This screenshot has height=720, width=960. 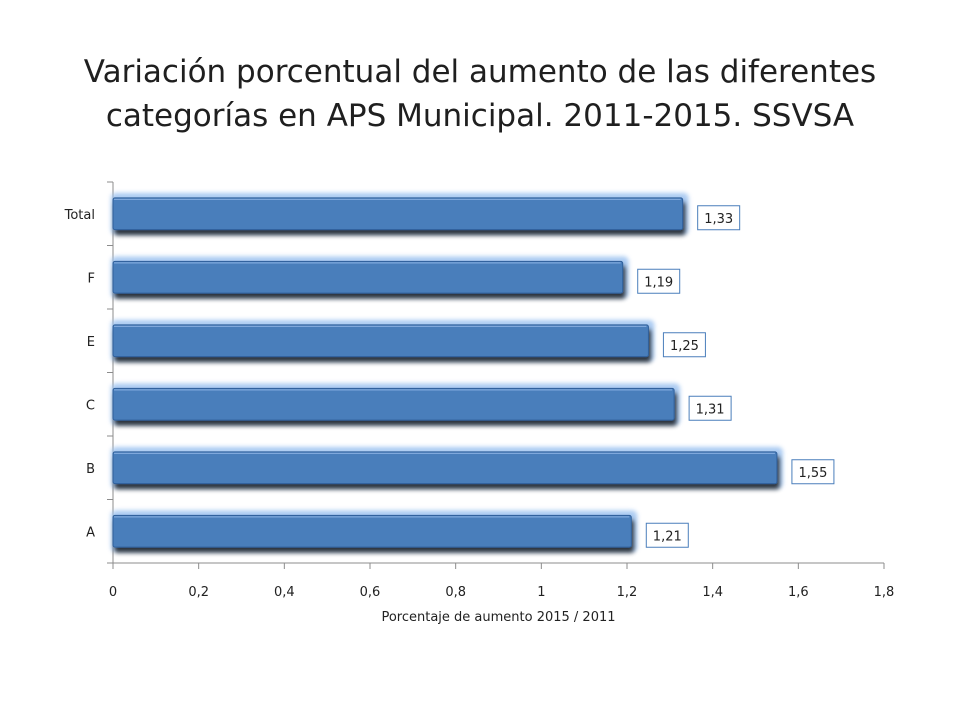 I want to click on data-label-text: 1,33, so click(x=718, y=219).